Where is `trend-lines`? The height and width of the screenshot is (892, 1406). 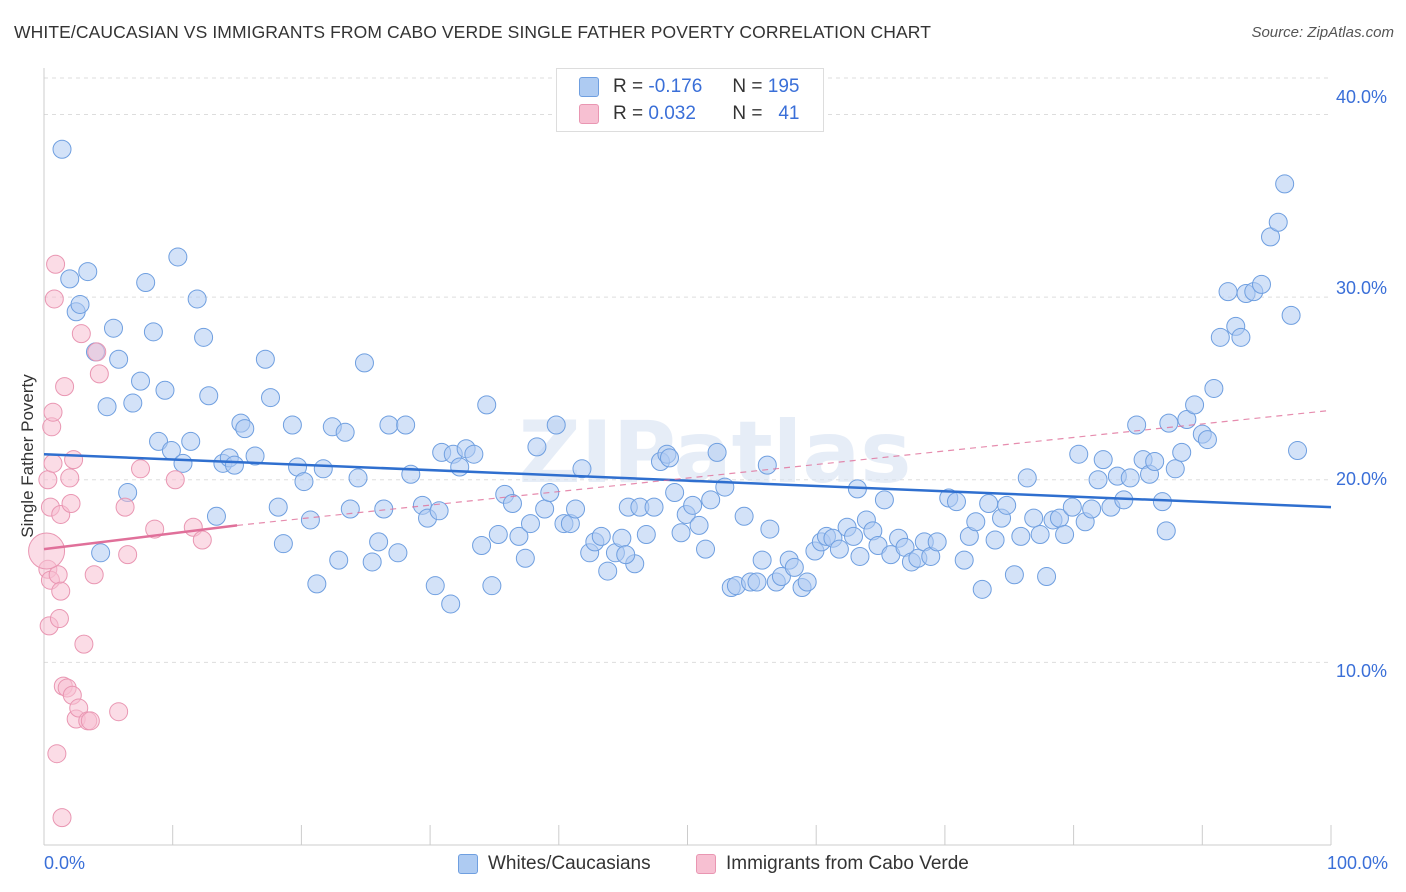
trend-lines is located at coordinates (687, 480).